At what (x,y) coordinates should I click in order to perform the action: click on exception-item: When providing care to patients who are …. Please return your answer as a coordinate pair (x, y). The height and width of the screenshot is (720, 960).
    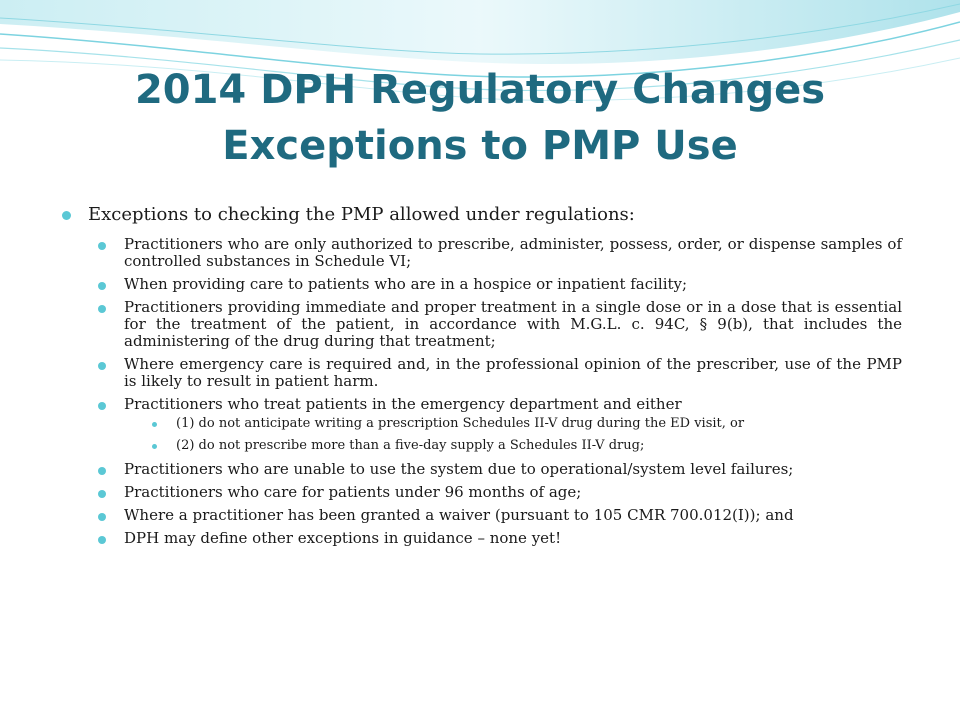
    Looking at the image, I should click on (500, 284).